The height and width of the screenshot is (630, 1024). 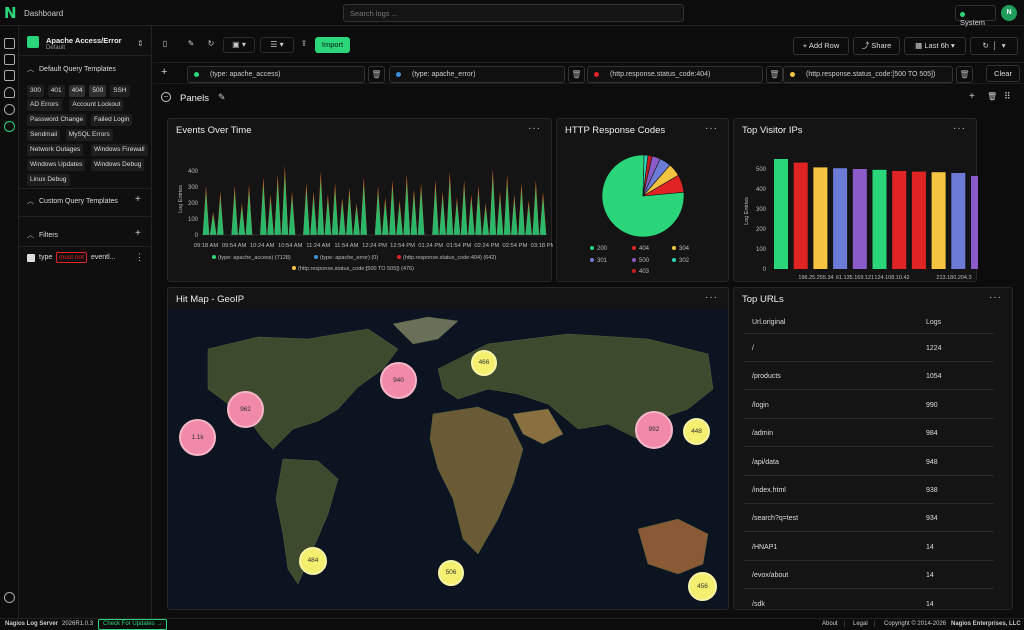 I want to click on template-tag: Windows Debug, so click(x=118, y=165).